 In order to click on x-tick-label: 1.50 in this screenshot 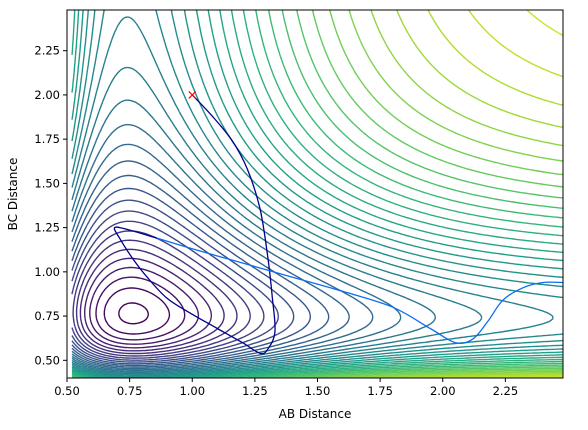, I will do `click(318, 391)`.